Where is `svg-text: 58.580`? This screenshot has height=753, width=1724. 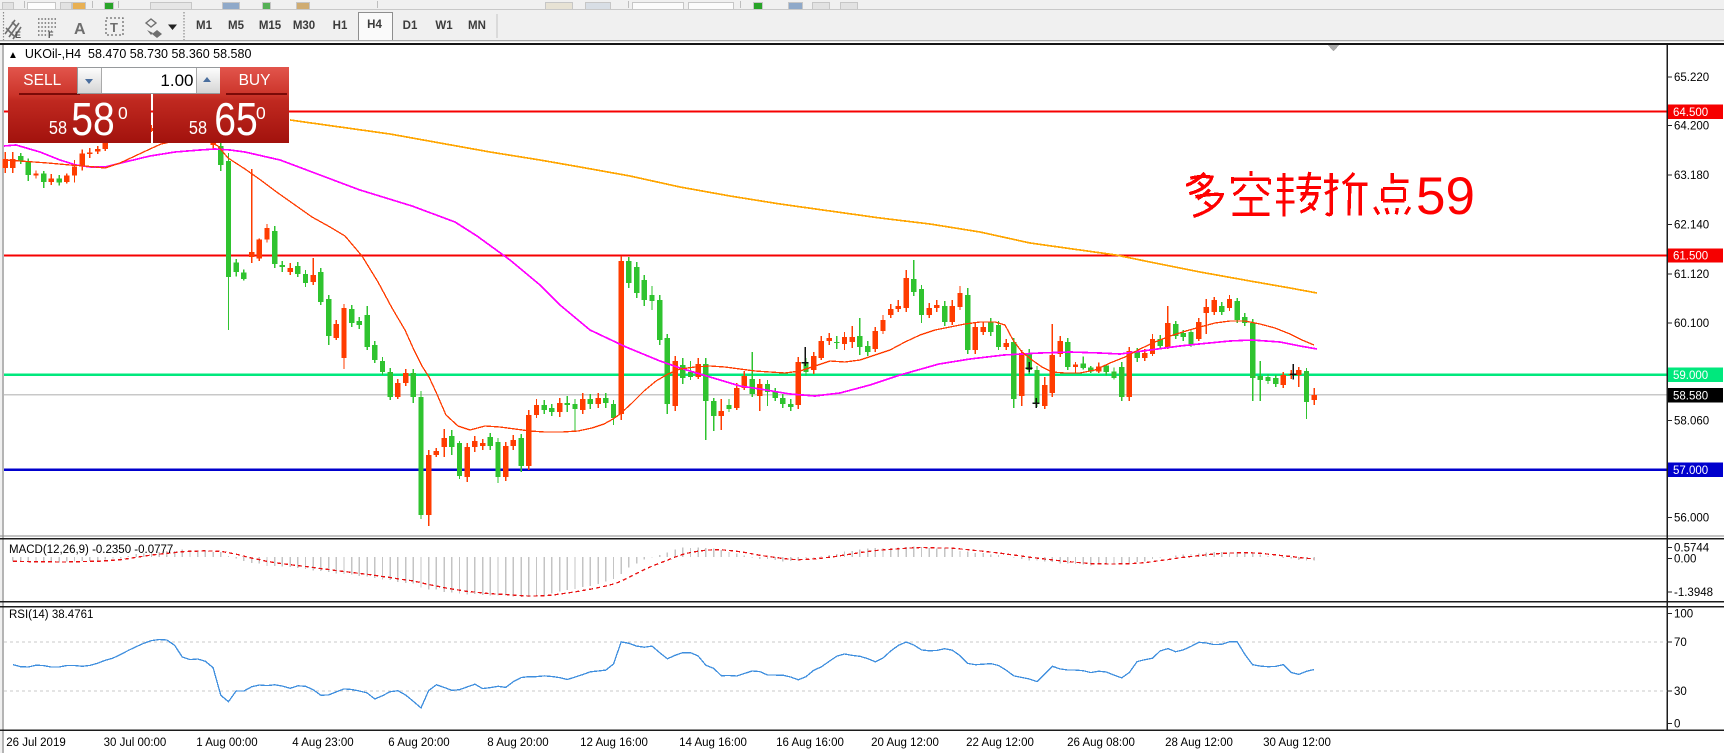 svg-text: 58.580 is located at coordinates (1690, 397).